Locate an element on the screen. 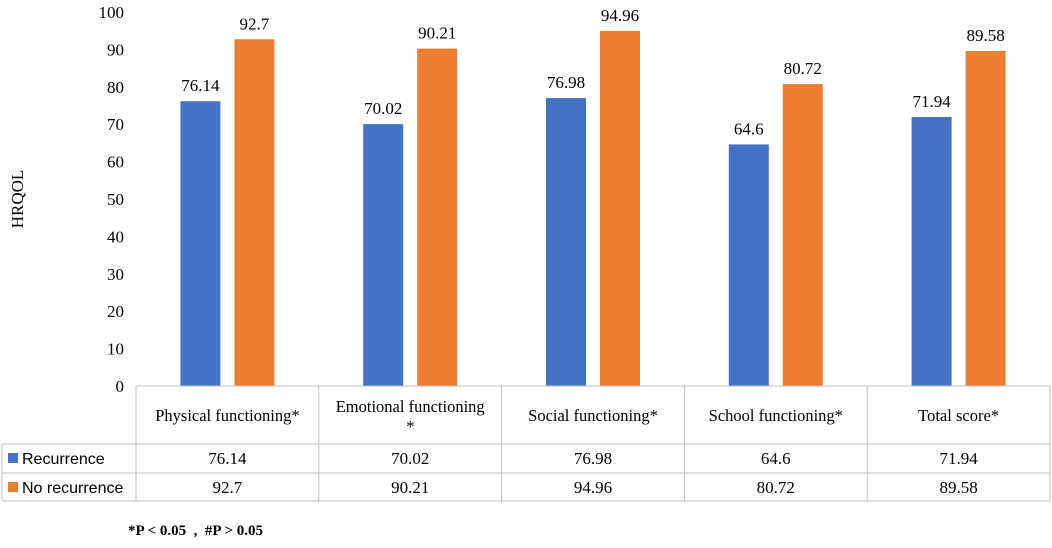 Image resolution: width=1052 pixels, height=548 pixels. y-tick-label: 0 is located at coordinates (120, 386).